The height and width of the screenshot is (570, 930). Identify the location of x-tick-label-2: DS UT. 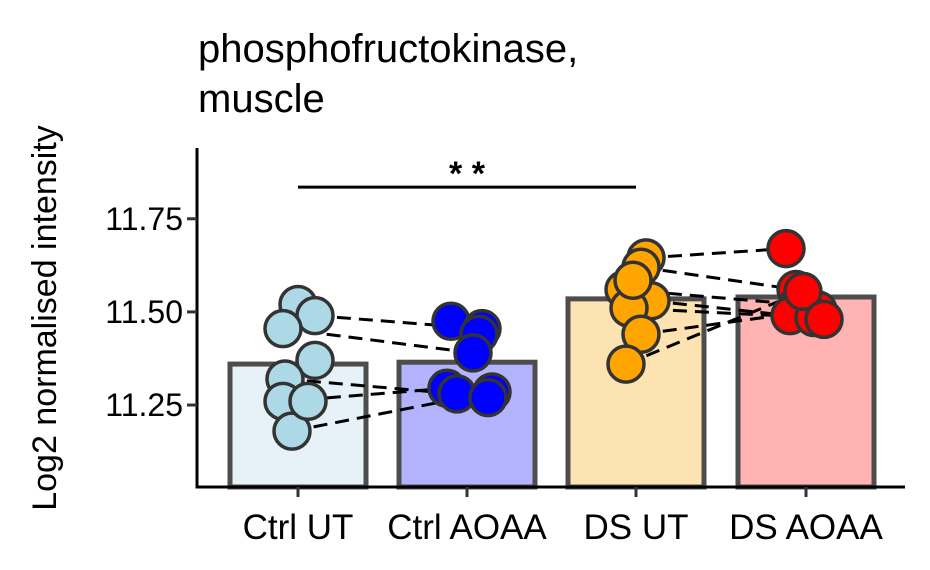
(636, 527).